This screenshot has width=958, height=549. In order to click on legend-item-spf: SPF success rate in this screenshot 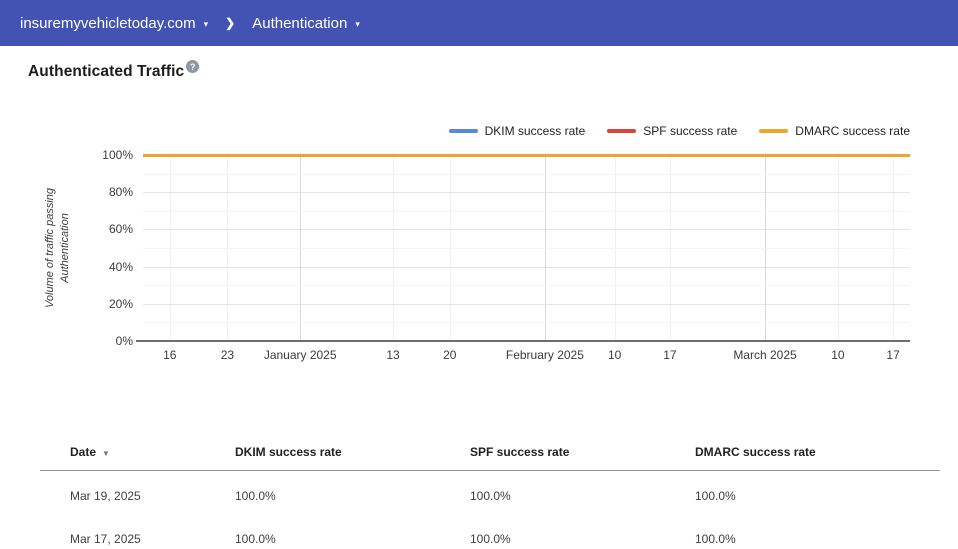, I will do `click(672, 131)`.